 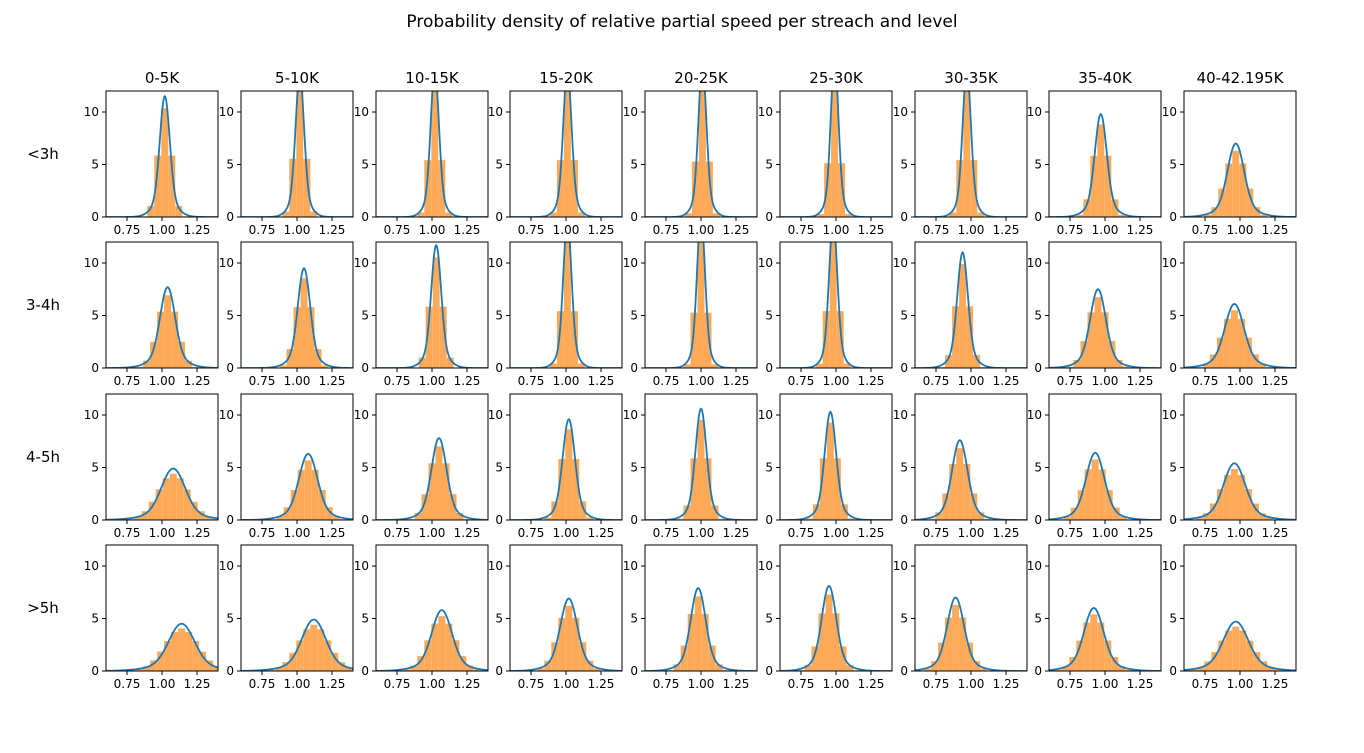 What do you see at coordinates (1241, 78) in the screenshot?
I see `column-title: 40-42.195K` at bounding box center [1241, 78].